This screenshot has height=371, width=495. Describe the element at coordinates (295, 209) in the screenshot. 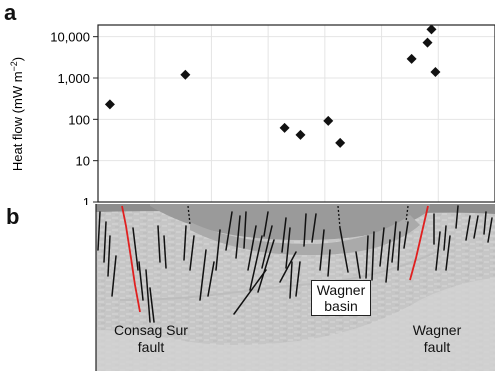

I see `water-column` at that location.